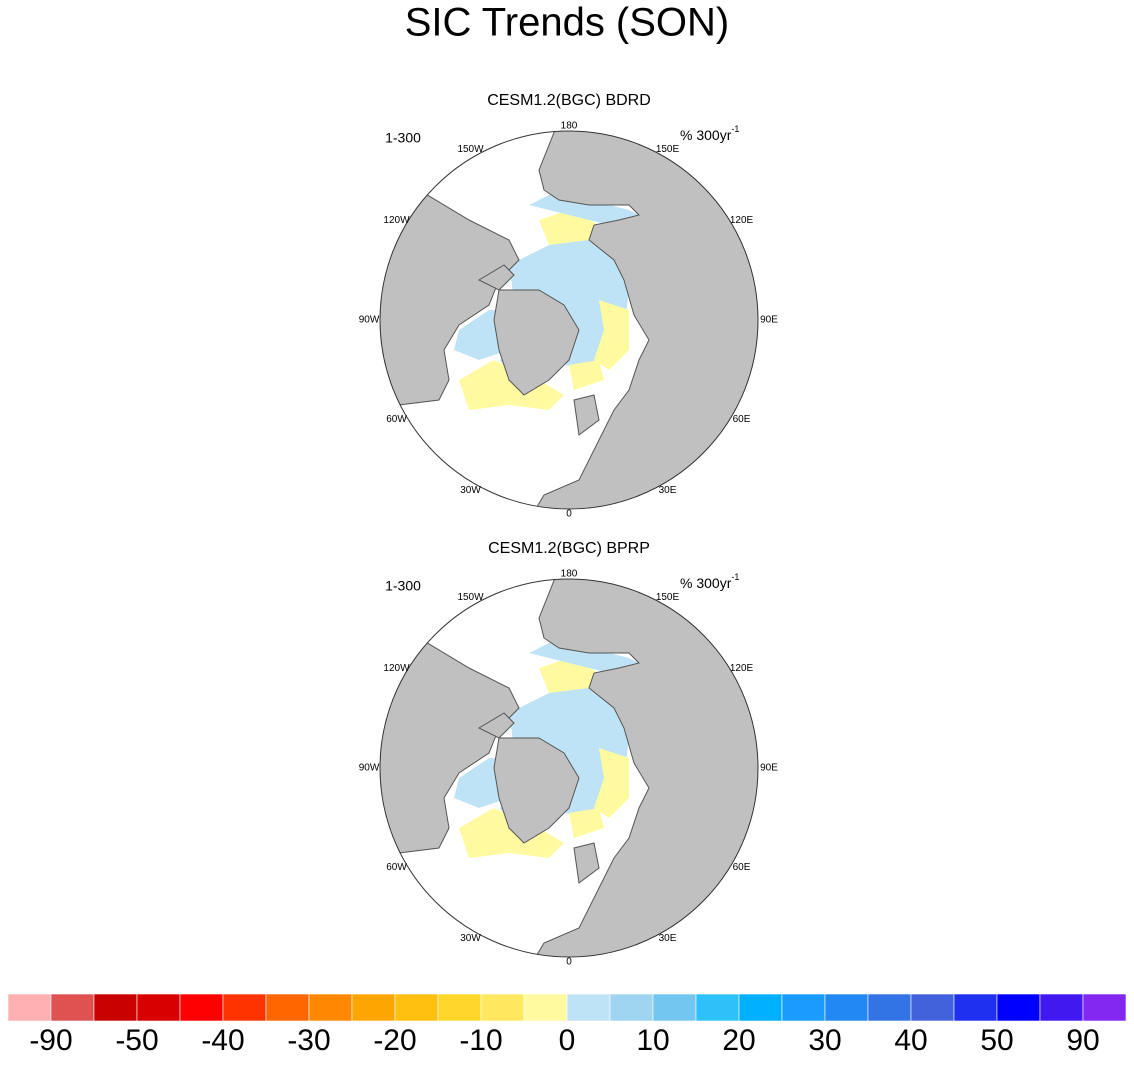 The height and width of the screenshot is (1065, 1134). Describe the element at coordinates (136, 1040) in the screenshot. I see `colorbar-label: -50` at that location.